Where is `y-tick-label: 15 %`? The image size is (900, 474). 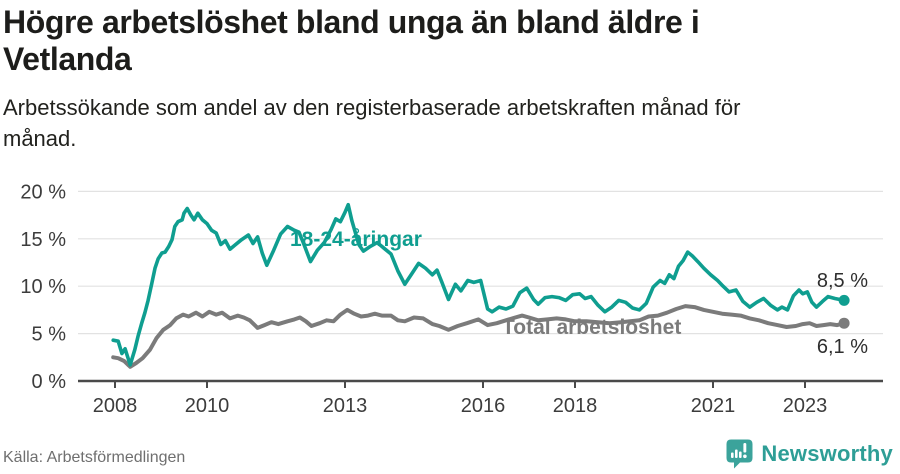 y-tick-label: 15 % is located at coordinates (43, 240).